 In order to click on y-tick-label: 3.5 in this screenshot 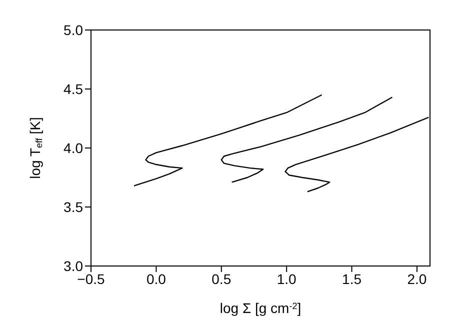, I will do `click(74, 206)`.